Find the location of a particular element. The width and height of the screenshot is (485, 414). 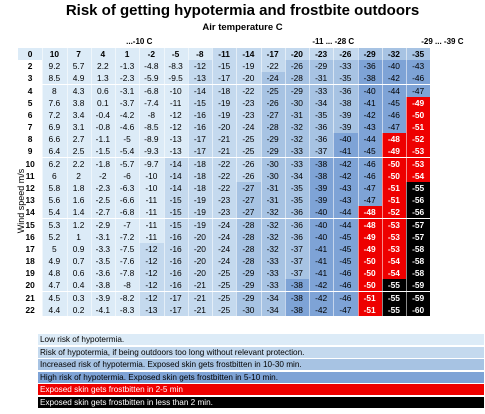

wind-chill-cell: -8.3 is located at coordinates (175, 66).